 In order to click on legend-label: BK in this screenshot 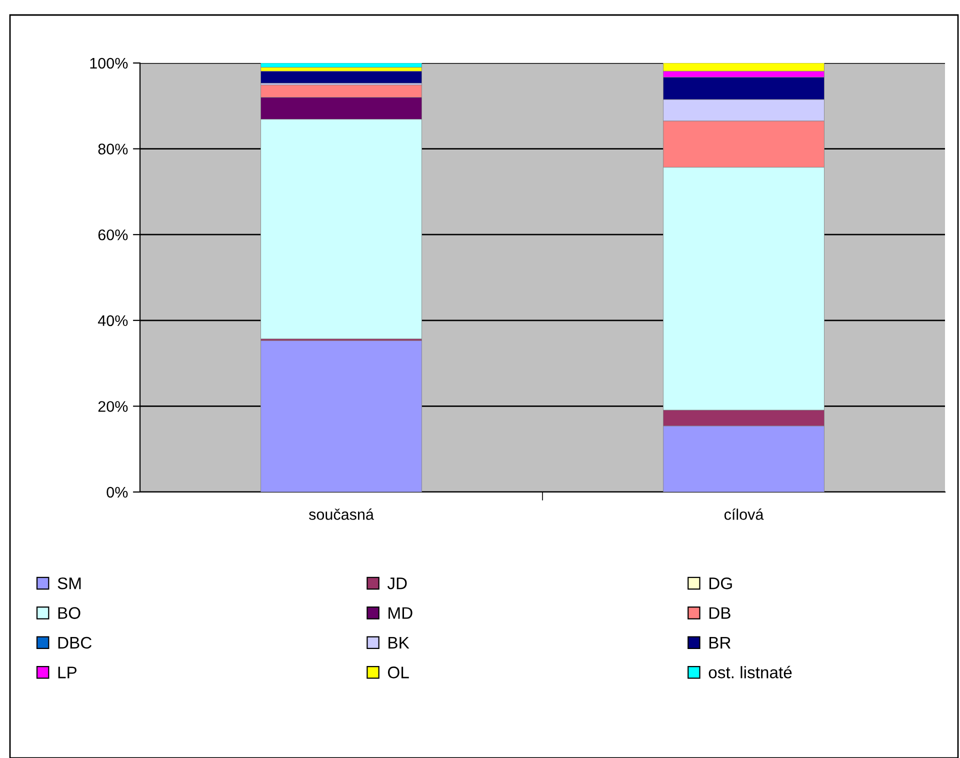, I will do `click(399, 642)`.